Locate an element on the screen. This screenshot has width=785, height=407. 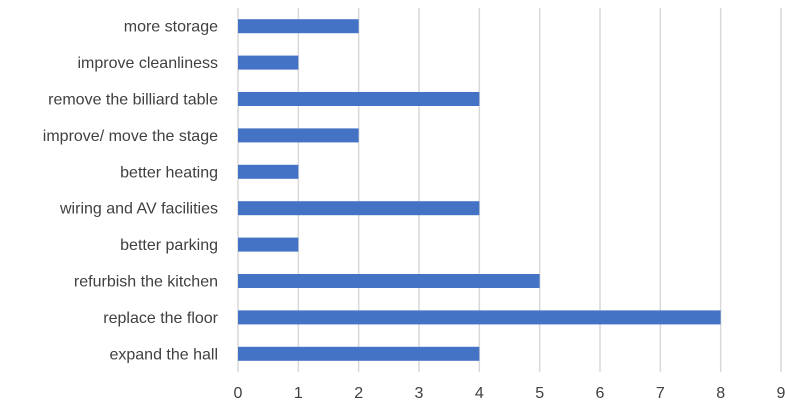
category-label: improve/ move the stage is located at coordinates (130, 136).